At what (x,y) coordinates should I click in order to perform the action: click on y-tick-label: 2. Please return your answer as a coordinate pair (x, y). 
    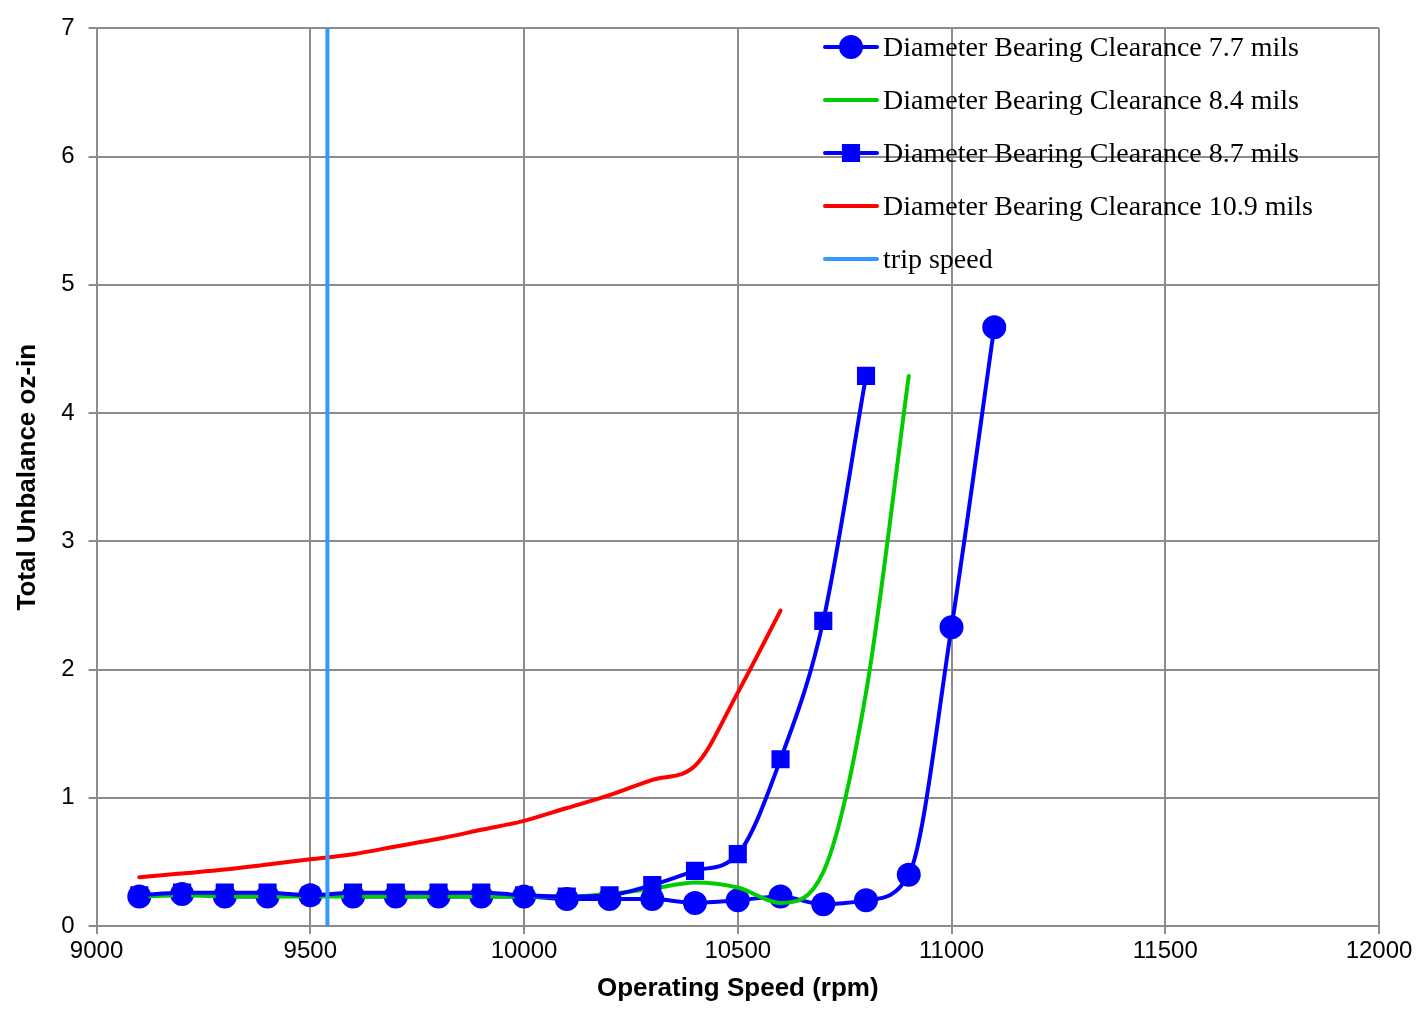
    Looking at the image, I should click on (68, 668).